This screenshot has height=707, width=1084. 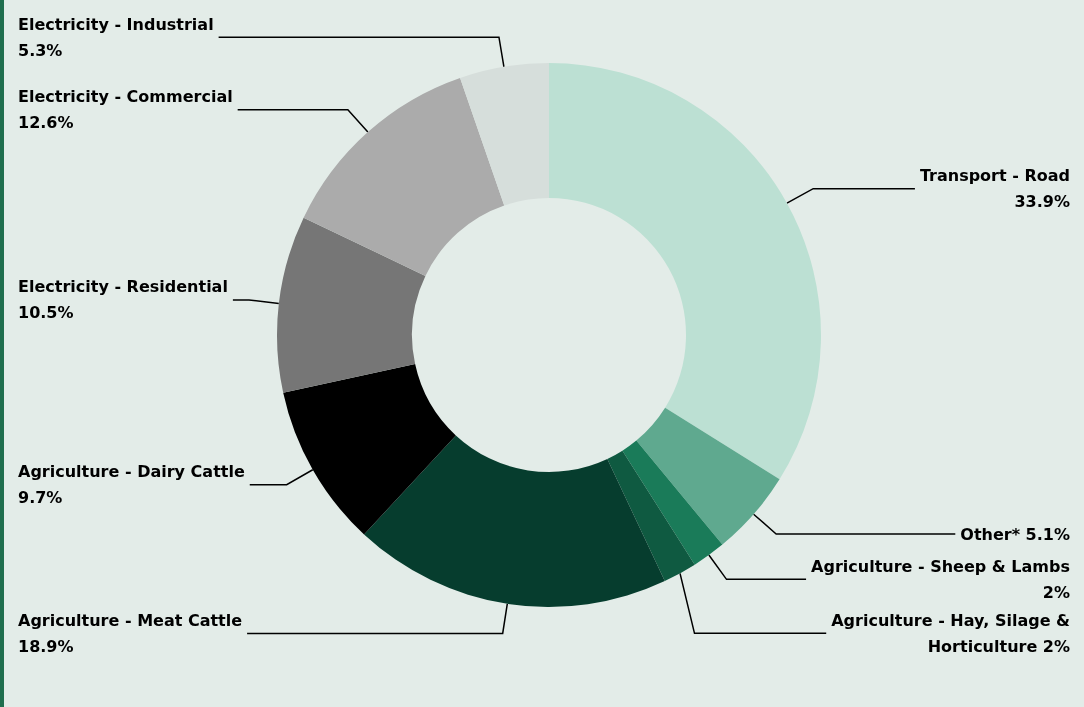 What do you see at coordinates (46, 646) in the screenshot?
I see `data-label: 18.9%` at bounding box center [46, 646].